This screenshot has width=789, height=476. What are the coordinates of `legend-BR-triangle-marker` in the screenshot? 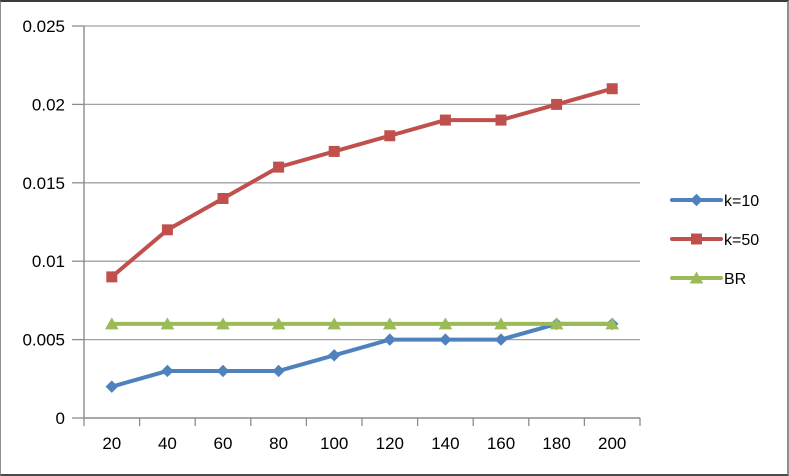 It's located at (696, 277).